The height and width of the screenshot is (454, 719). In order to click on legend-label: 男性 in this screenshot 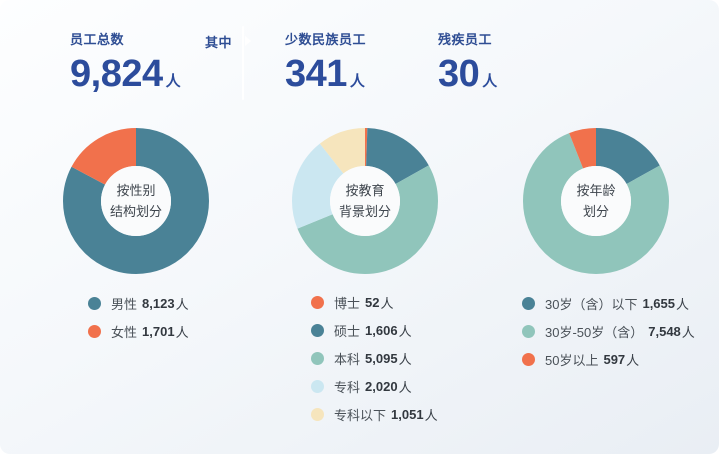, I will do `click(124, 304)`.